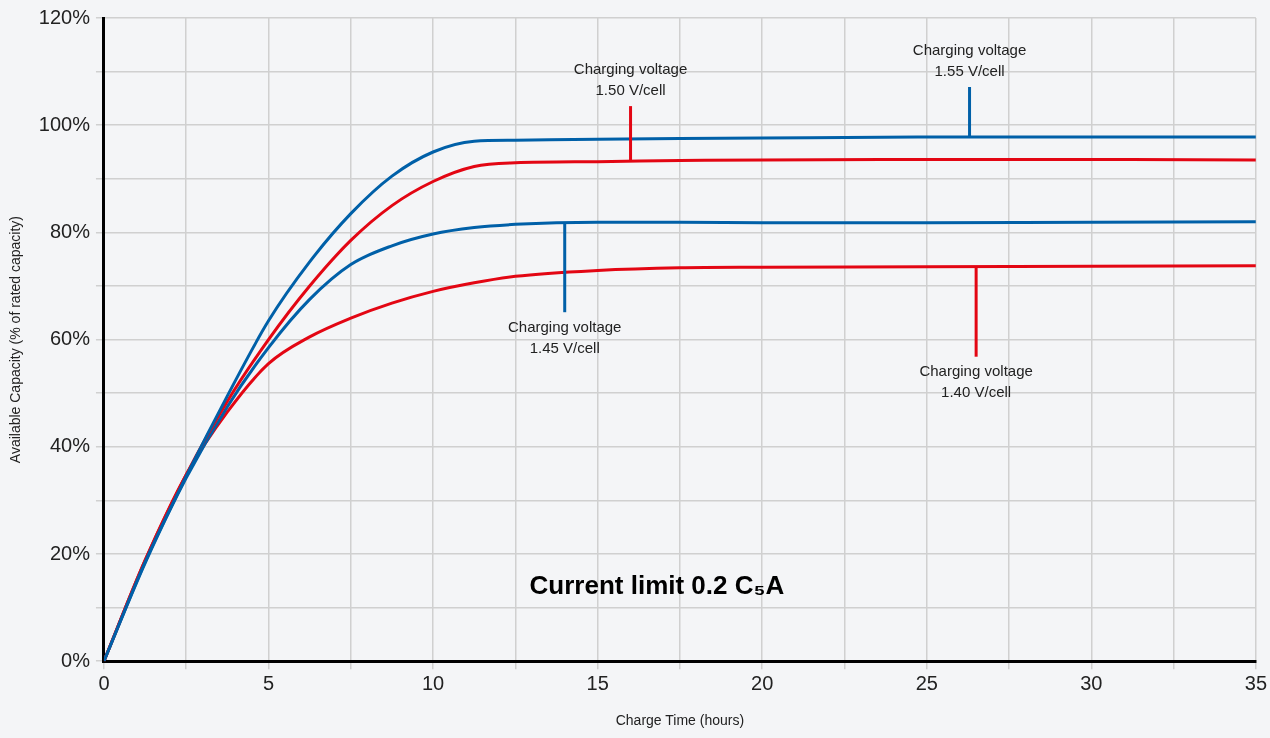 This screenshot has width=1270, height=738. Describe the element at coordinates (762, 682) in the screenshot. I see `x-tick-label: 20` at that location.